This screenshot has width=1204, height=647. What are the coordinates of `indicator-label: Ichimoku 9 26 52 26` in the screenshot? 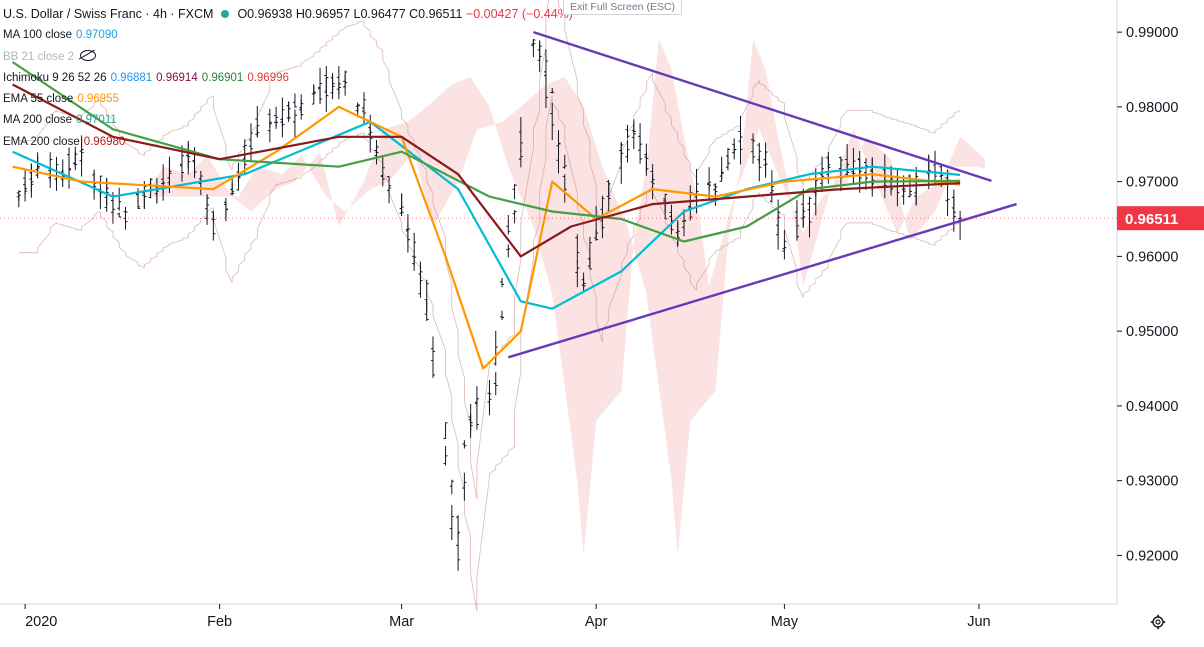 It's located at (55, 77).